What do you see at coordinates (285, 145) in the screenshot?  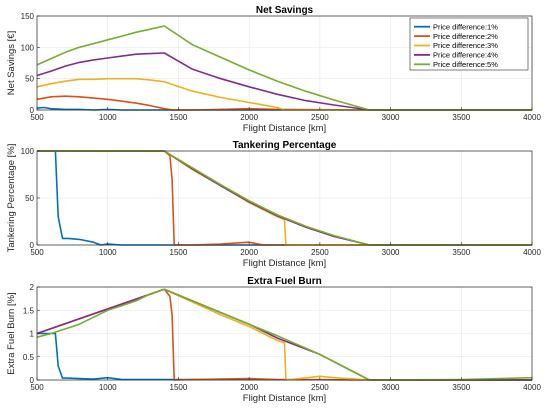 I see `chart-title: Tankering Percentage` at bounding box center [285, 145].